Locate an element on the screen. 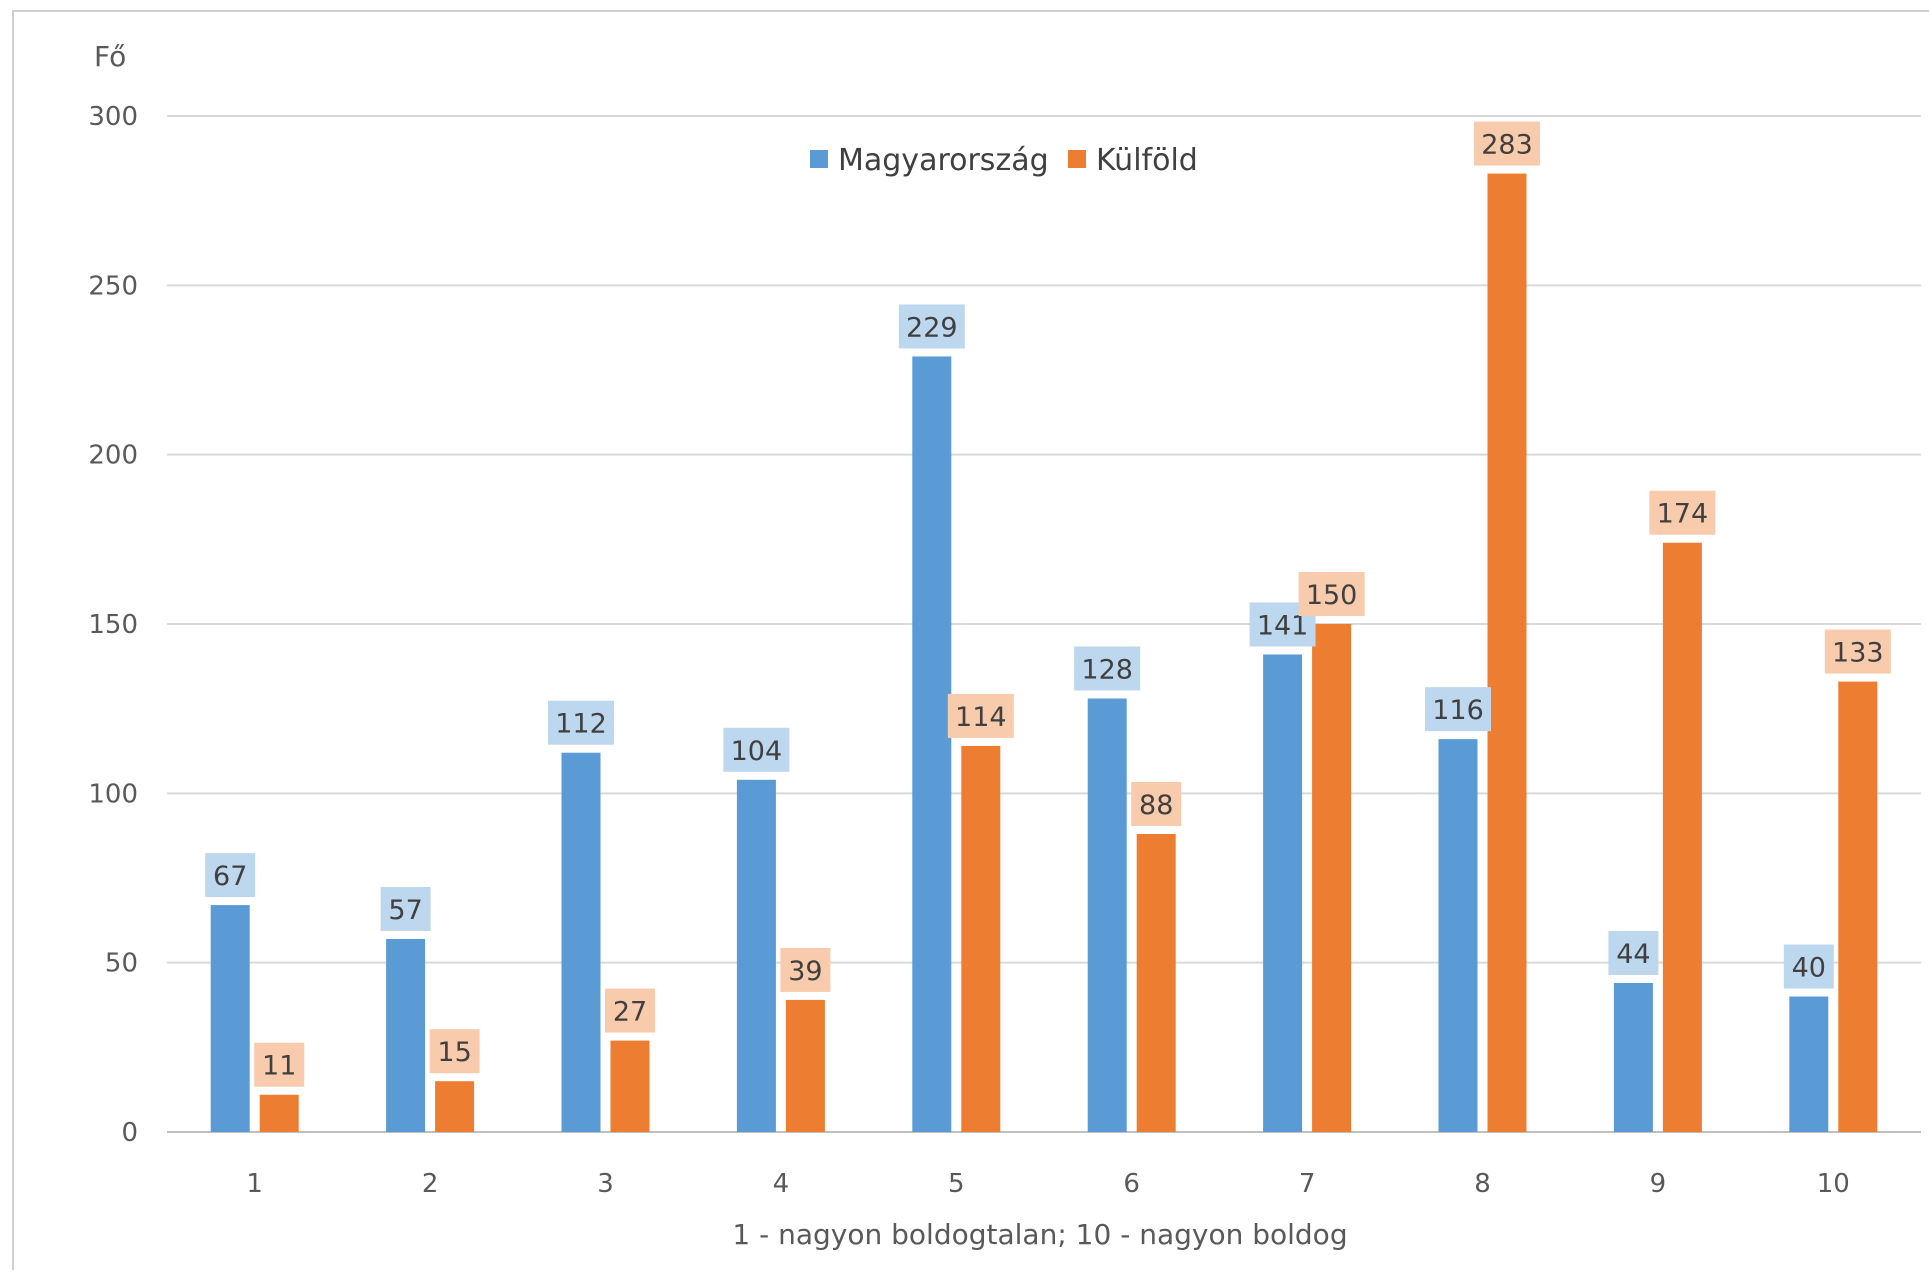 The width and height of the screenshot is (1929, 1272). data-label-kulfold-9: 174 is located at coordinates (1683, 514).